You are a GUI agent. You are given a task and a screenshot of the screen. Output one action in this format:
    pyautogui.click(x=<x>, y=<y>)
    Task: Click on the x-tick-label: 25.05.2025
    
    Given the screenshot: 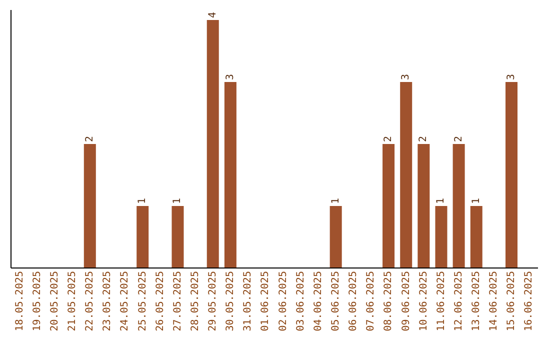 What is the action you would take?
    pyautogui.click(x=142, y=301)
    